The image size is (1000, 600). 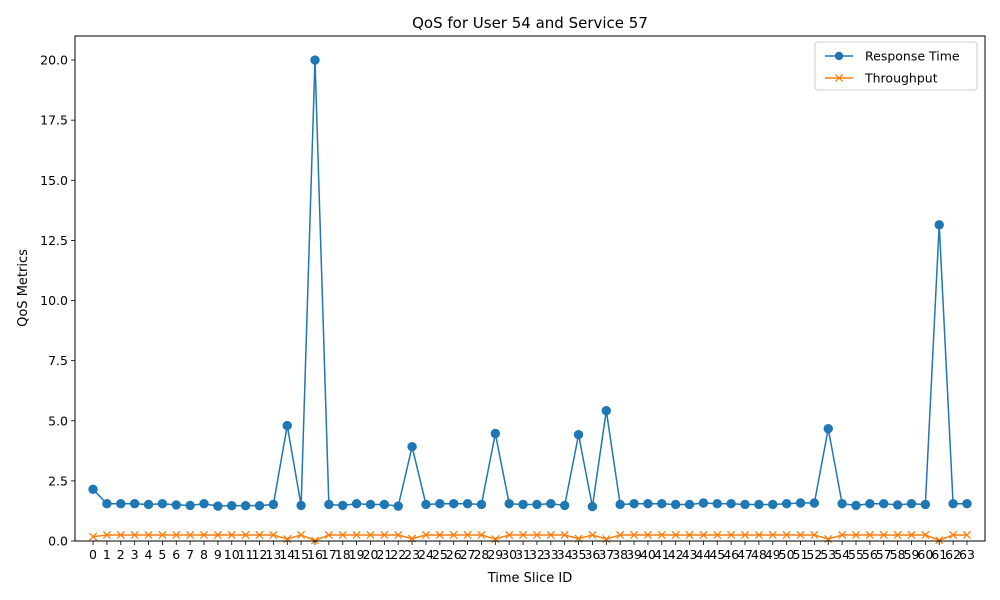 I want to click on x-tick-label: 35, so click(x=579, y=554).